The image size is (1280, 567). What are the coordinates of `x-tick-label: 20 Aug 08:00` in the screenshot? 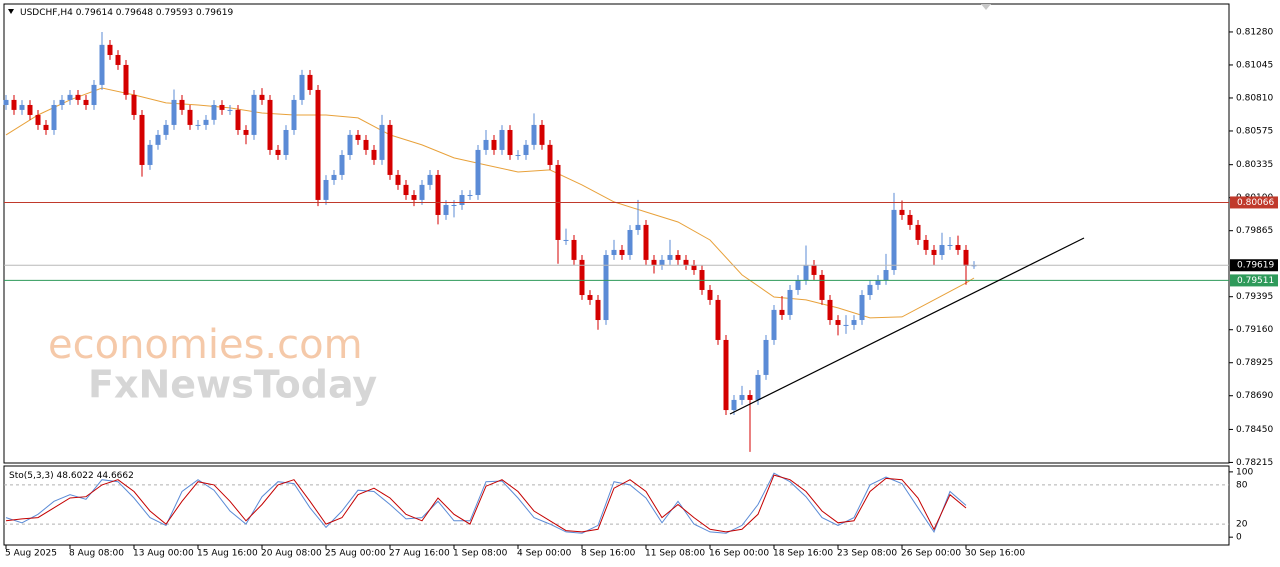 It's located at (291, 554).